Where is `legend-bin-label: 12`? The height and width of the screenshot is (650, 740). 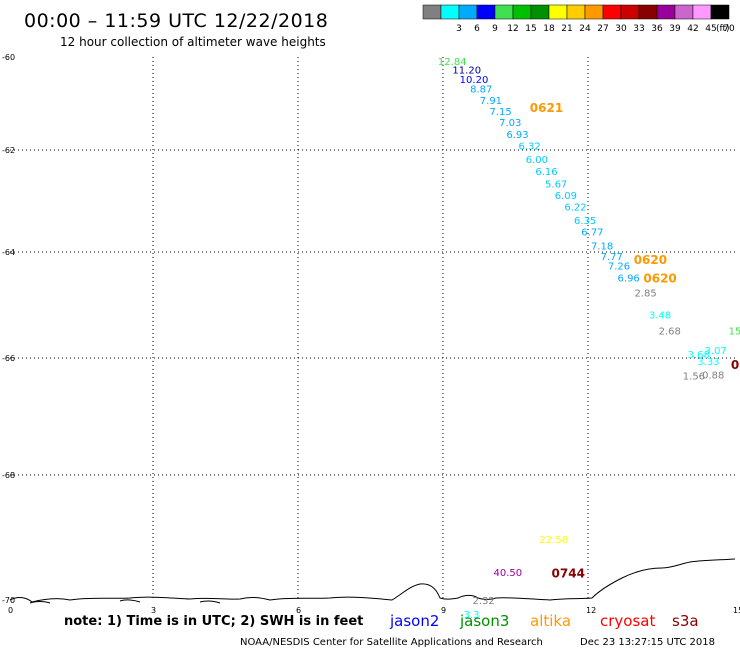 legend-bin-label: 12 is located at coordinates (512, 29).